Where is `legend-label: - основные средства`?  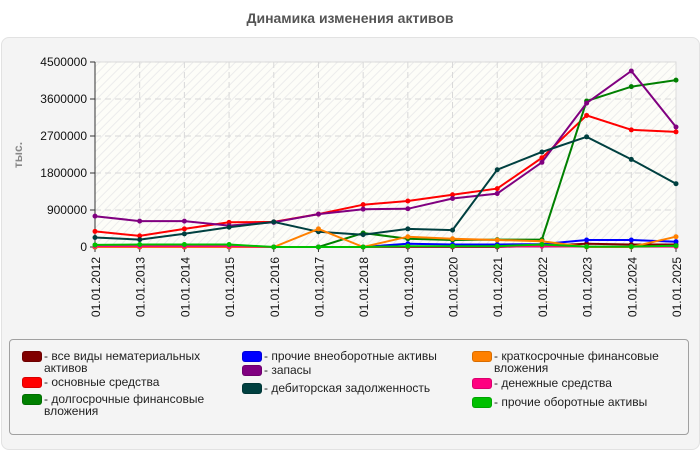 legend-label: - основные средства is located at coordinates (102, 382).